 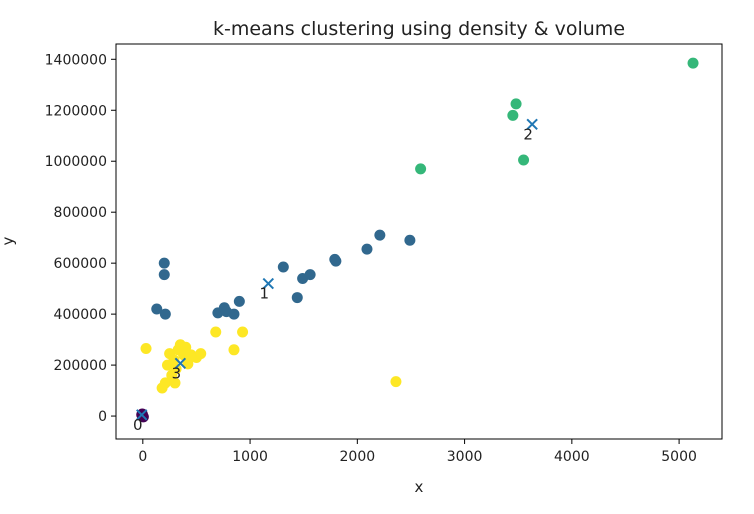 What do you see at coordinates (76, 162) in the screenshot?
I see `y-tick-label: 1000000` at bounding box center [76, 162].